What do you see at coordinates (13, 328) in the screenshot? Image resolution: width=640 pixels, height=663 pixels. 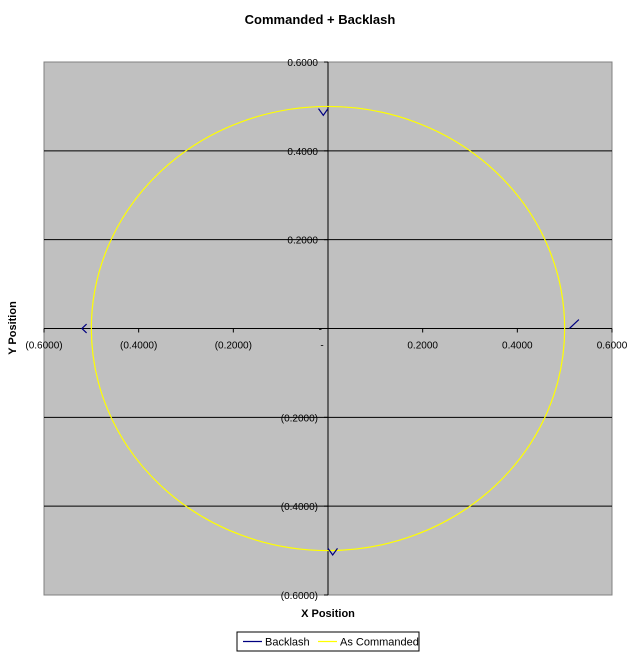 I see `y-axis-title: Y Position` at bounding box center [13, 328].